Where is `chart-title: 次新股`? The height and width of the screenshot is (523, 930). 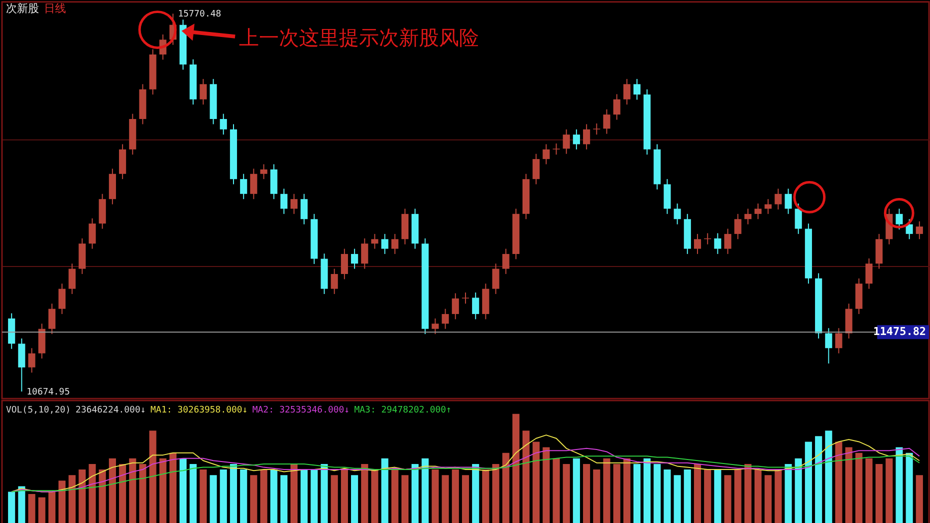 chart-title: 次新股 is located at coordinates (22, 8).